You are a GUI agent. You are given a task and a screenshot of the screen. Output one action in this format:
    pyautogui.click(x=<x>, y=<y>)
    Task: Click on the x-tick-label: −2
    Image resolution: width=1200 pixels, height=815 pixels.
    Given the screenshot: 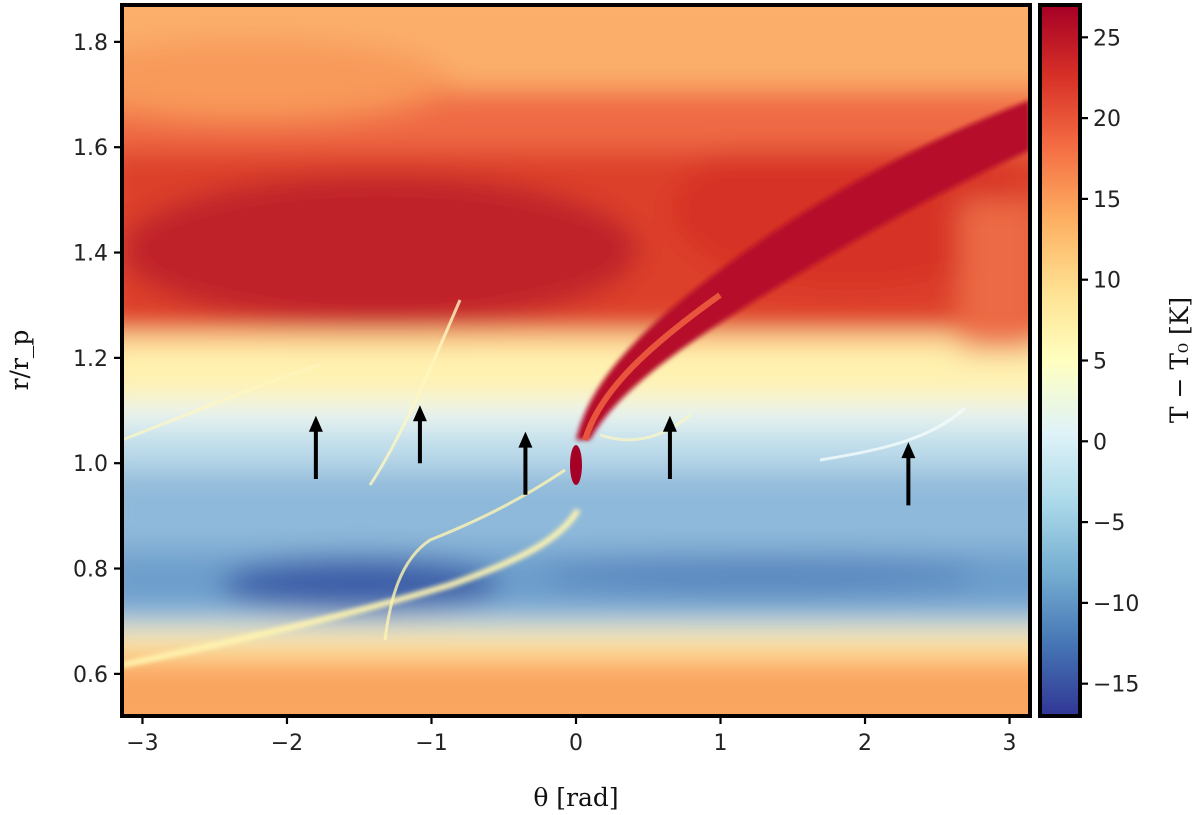 What is the action you would take?
    pyautogui.click(x=287, y=743)
    